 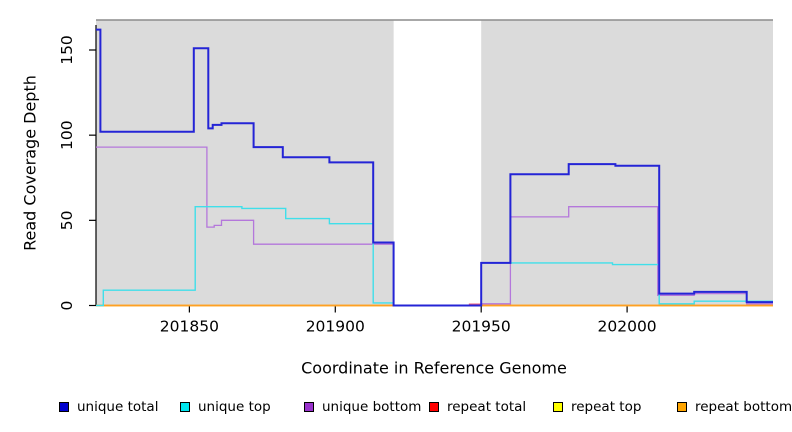 I want to click on legend-swatch-unique-bottom, so click(x=309, y=407).